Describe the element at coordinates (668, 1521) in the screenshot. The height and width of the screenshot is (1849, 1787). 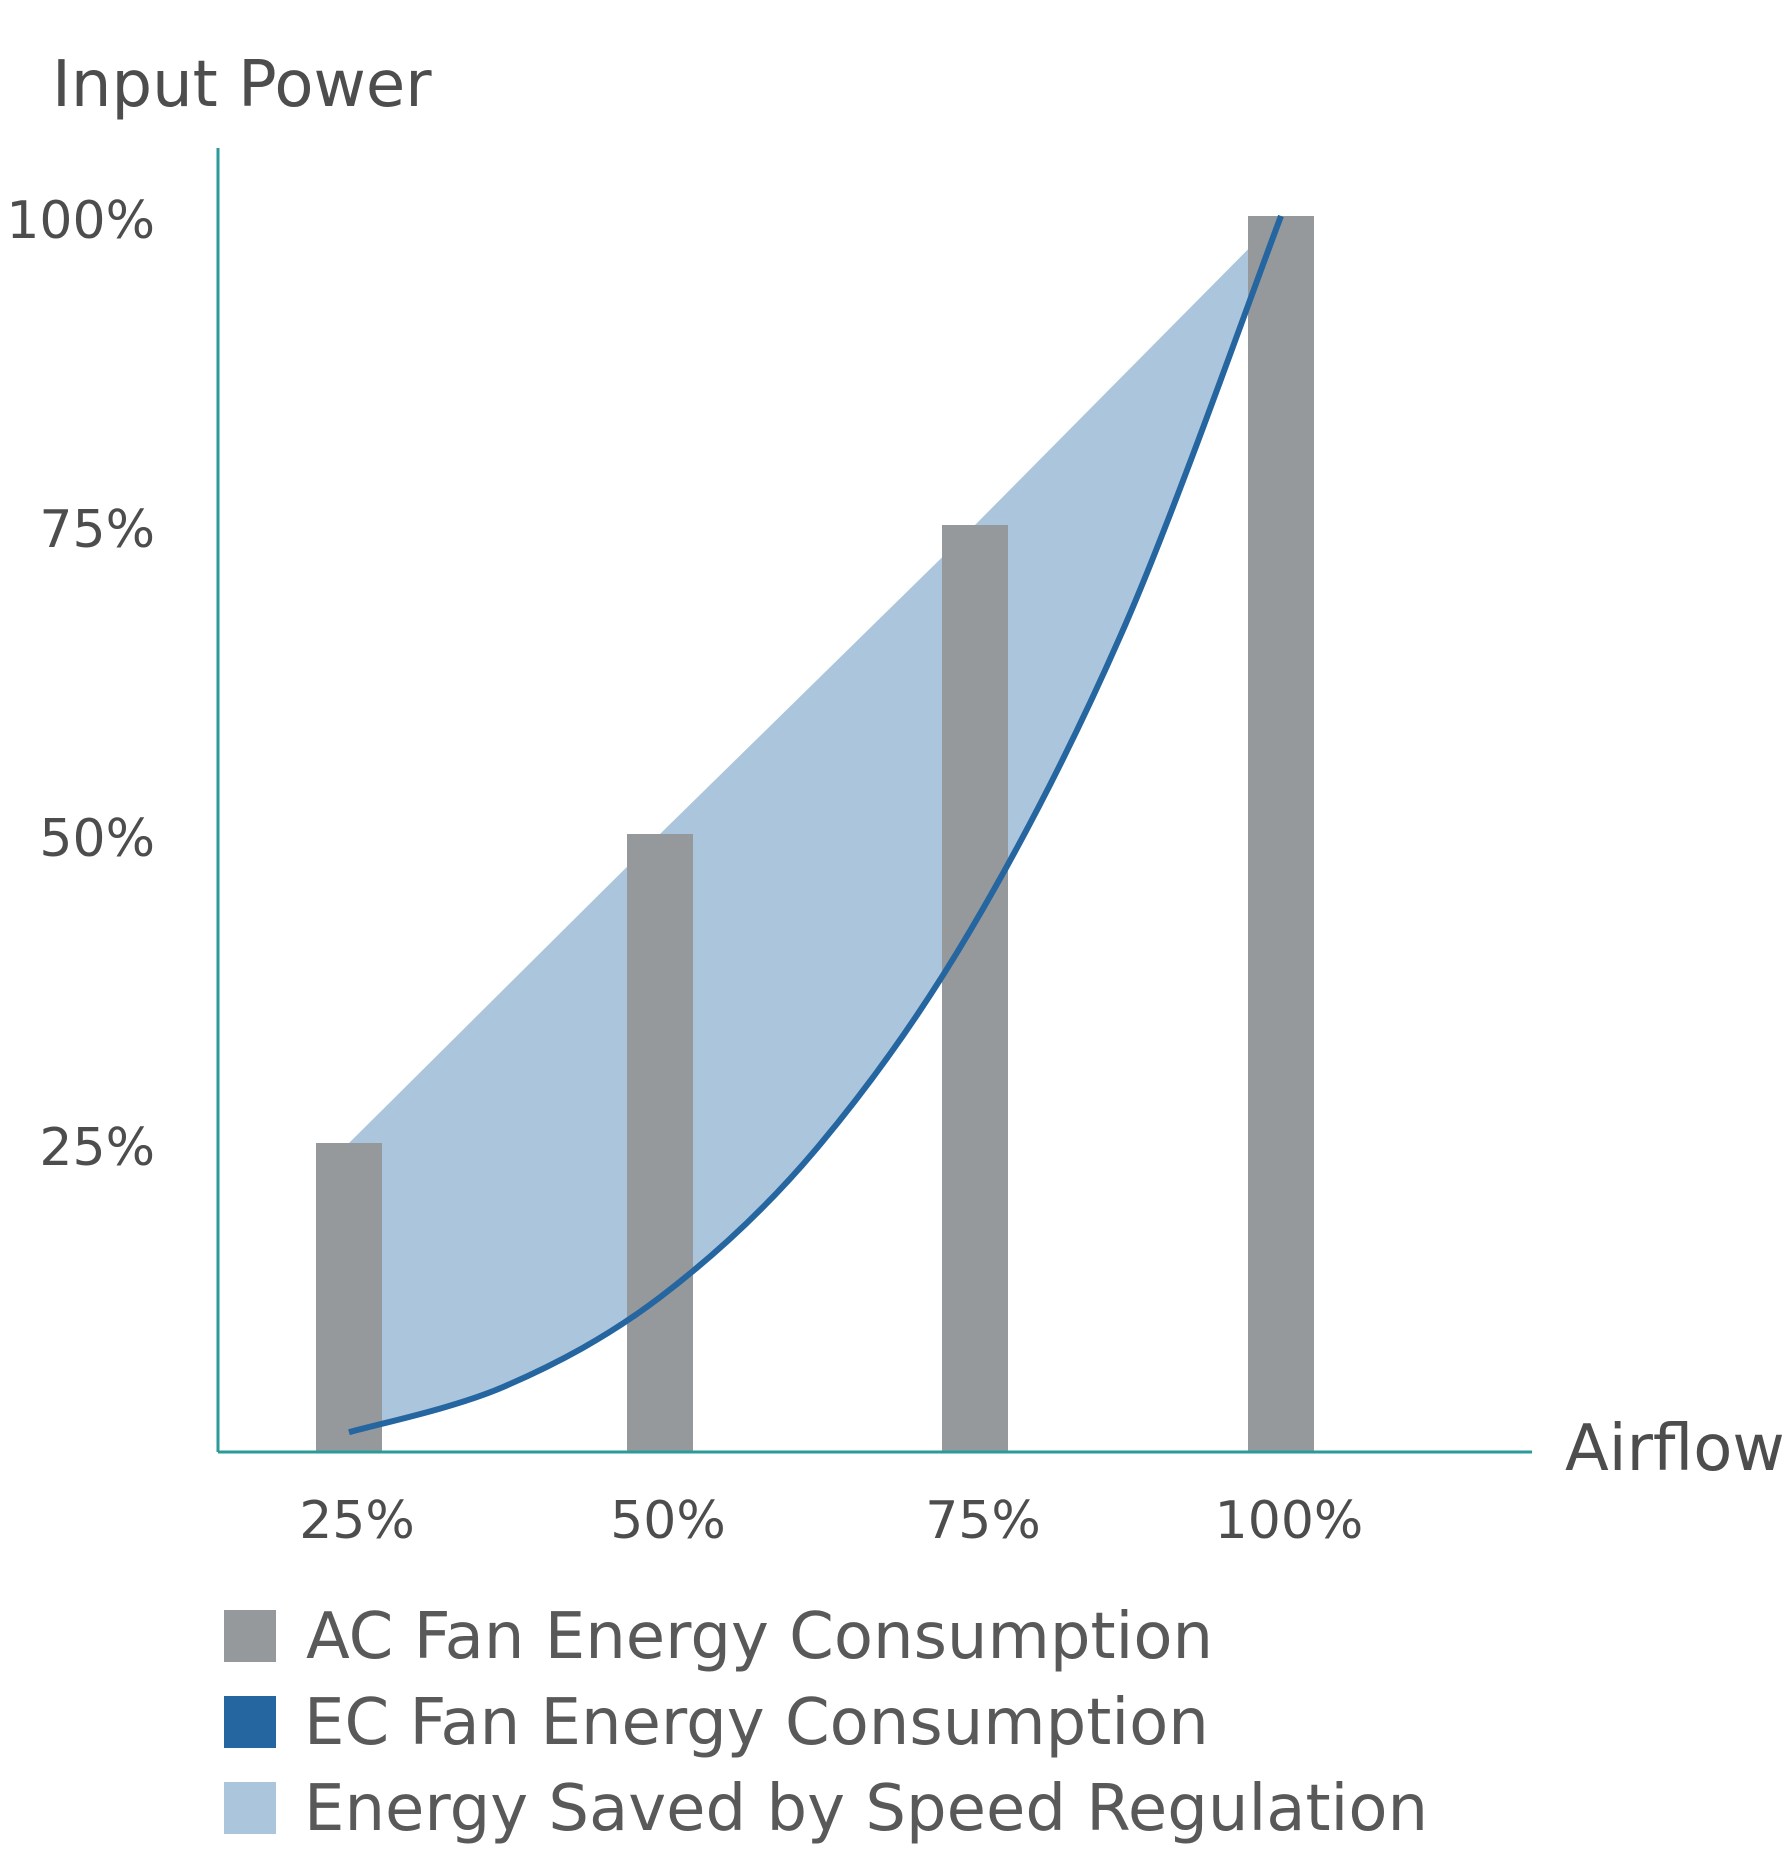
I see `x-tick-label: 50%` at that location.